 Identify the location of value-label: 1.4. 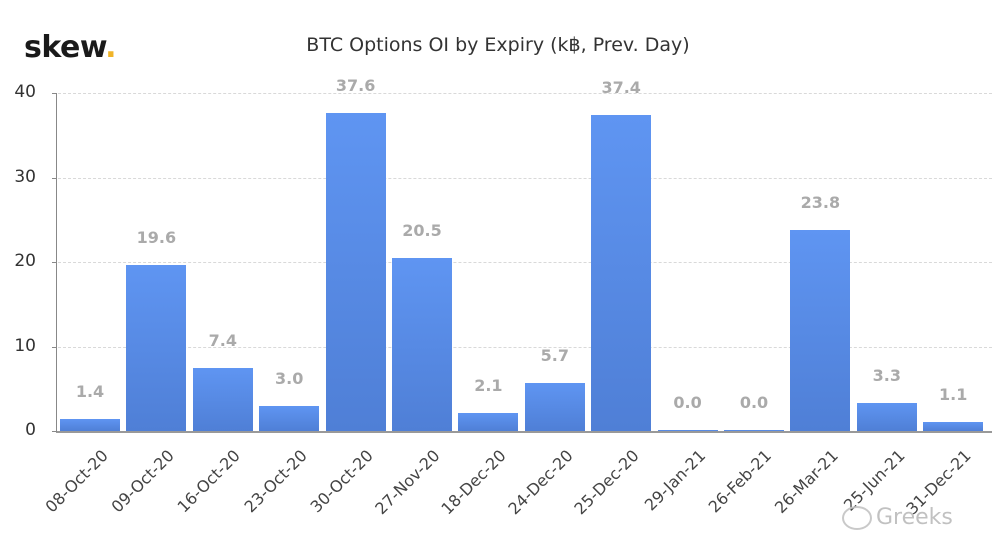
(90, 392).